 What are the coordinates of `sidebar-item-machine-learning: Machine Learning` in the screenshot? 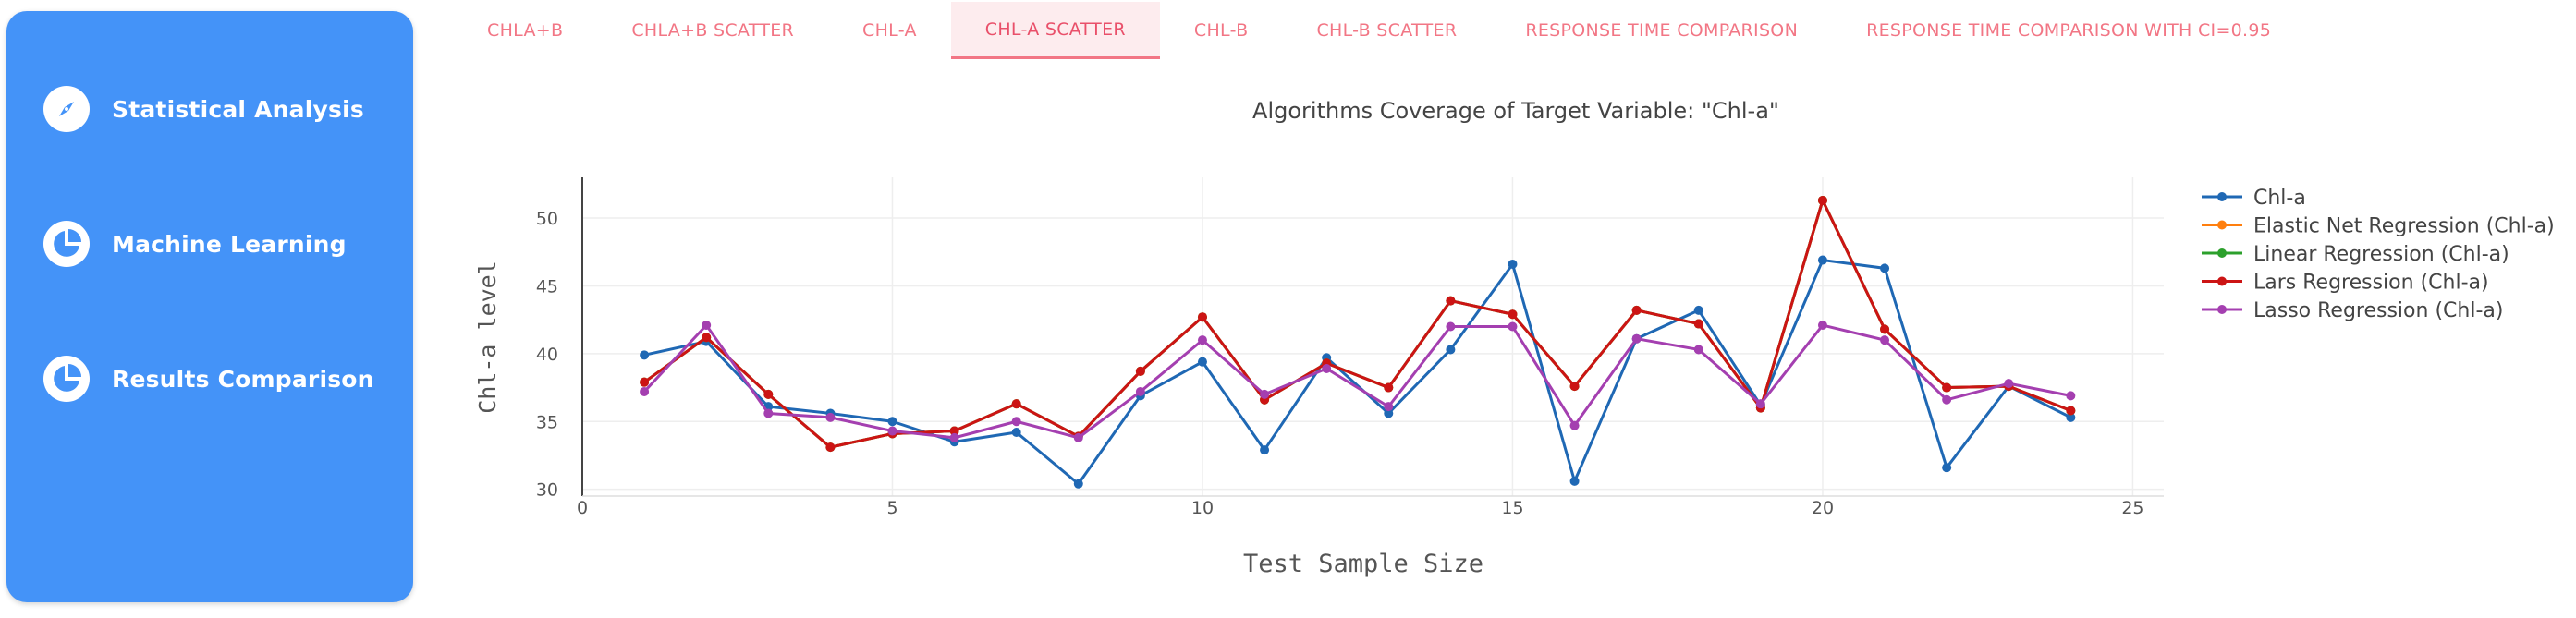 It's located at (195, 244).